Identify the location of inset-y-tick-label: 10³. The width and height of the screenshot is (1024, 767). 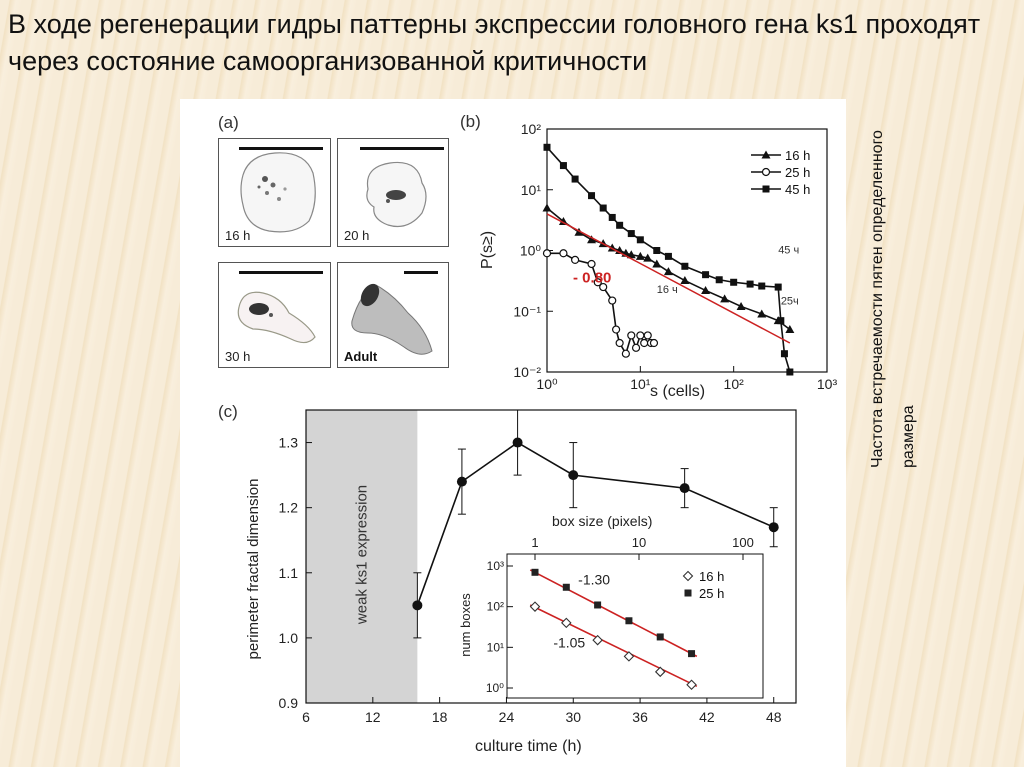
(495, 566).